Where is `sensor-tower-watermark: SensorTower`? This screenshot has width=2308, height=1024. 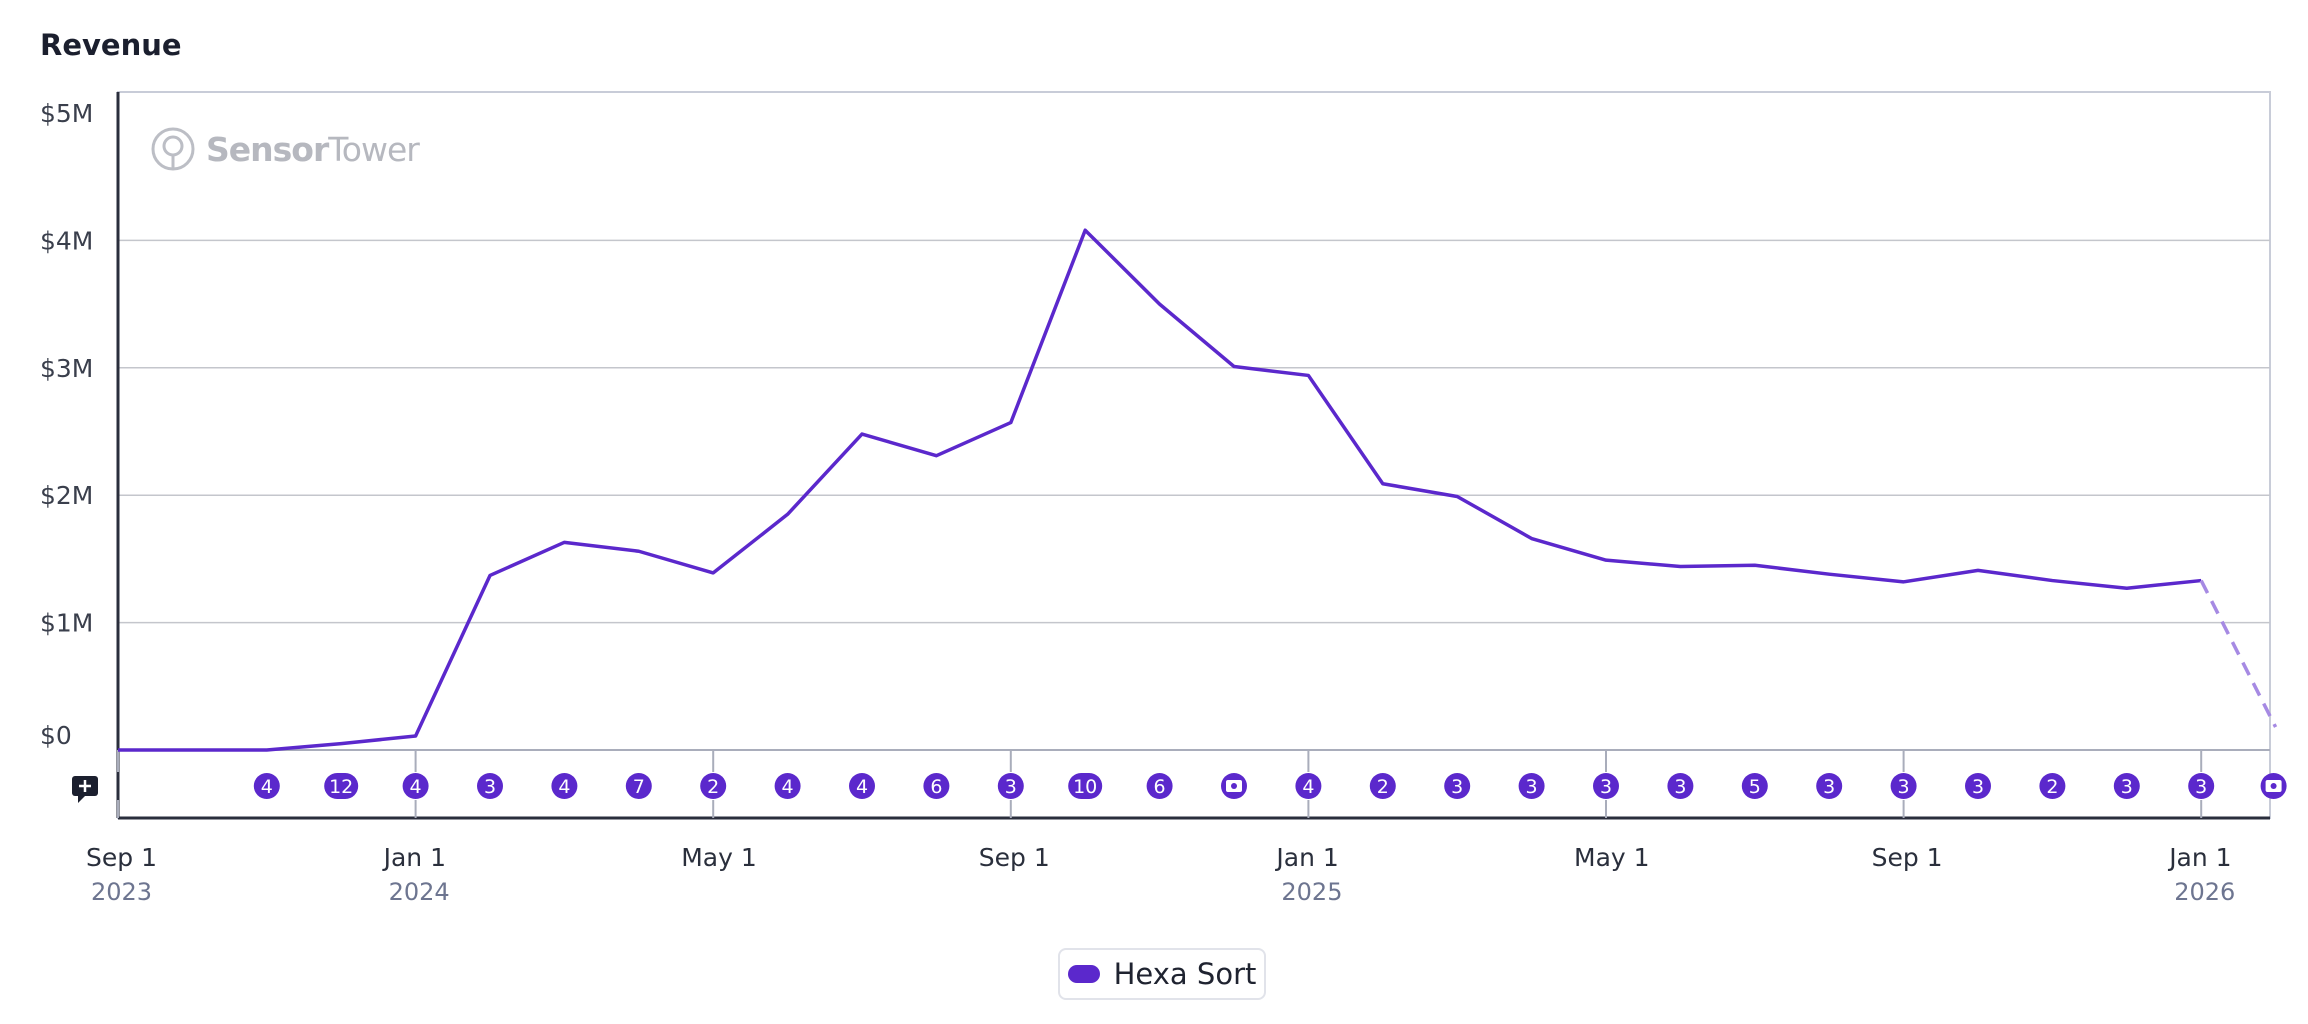 sensor-tower-watermark: SensorTower is located at coordinates (285, 149).